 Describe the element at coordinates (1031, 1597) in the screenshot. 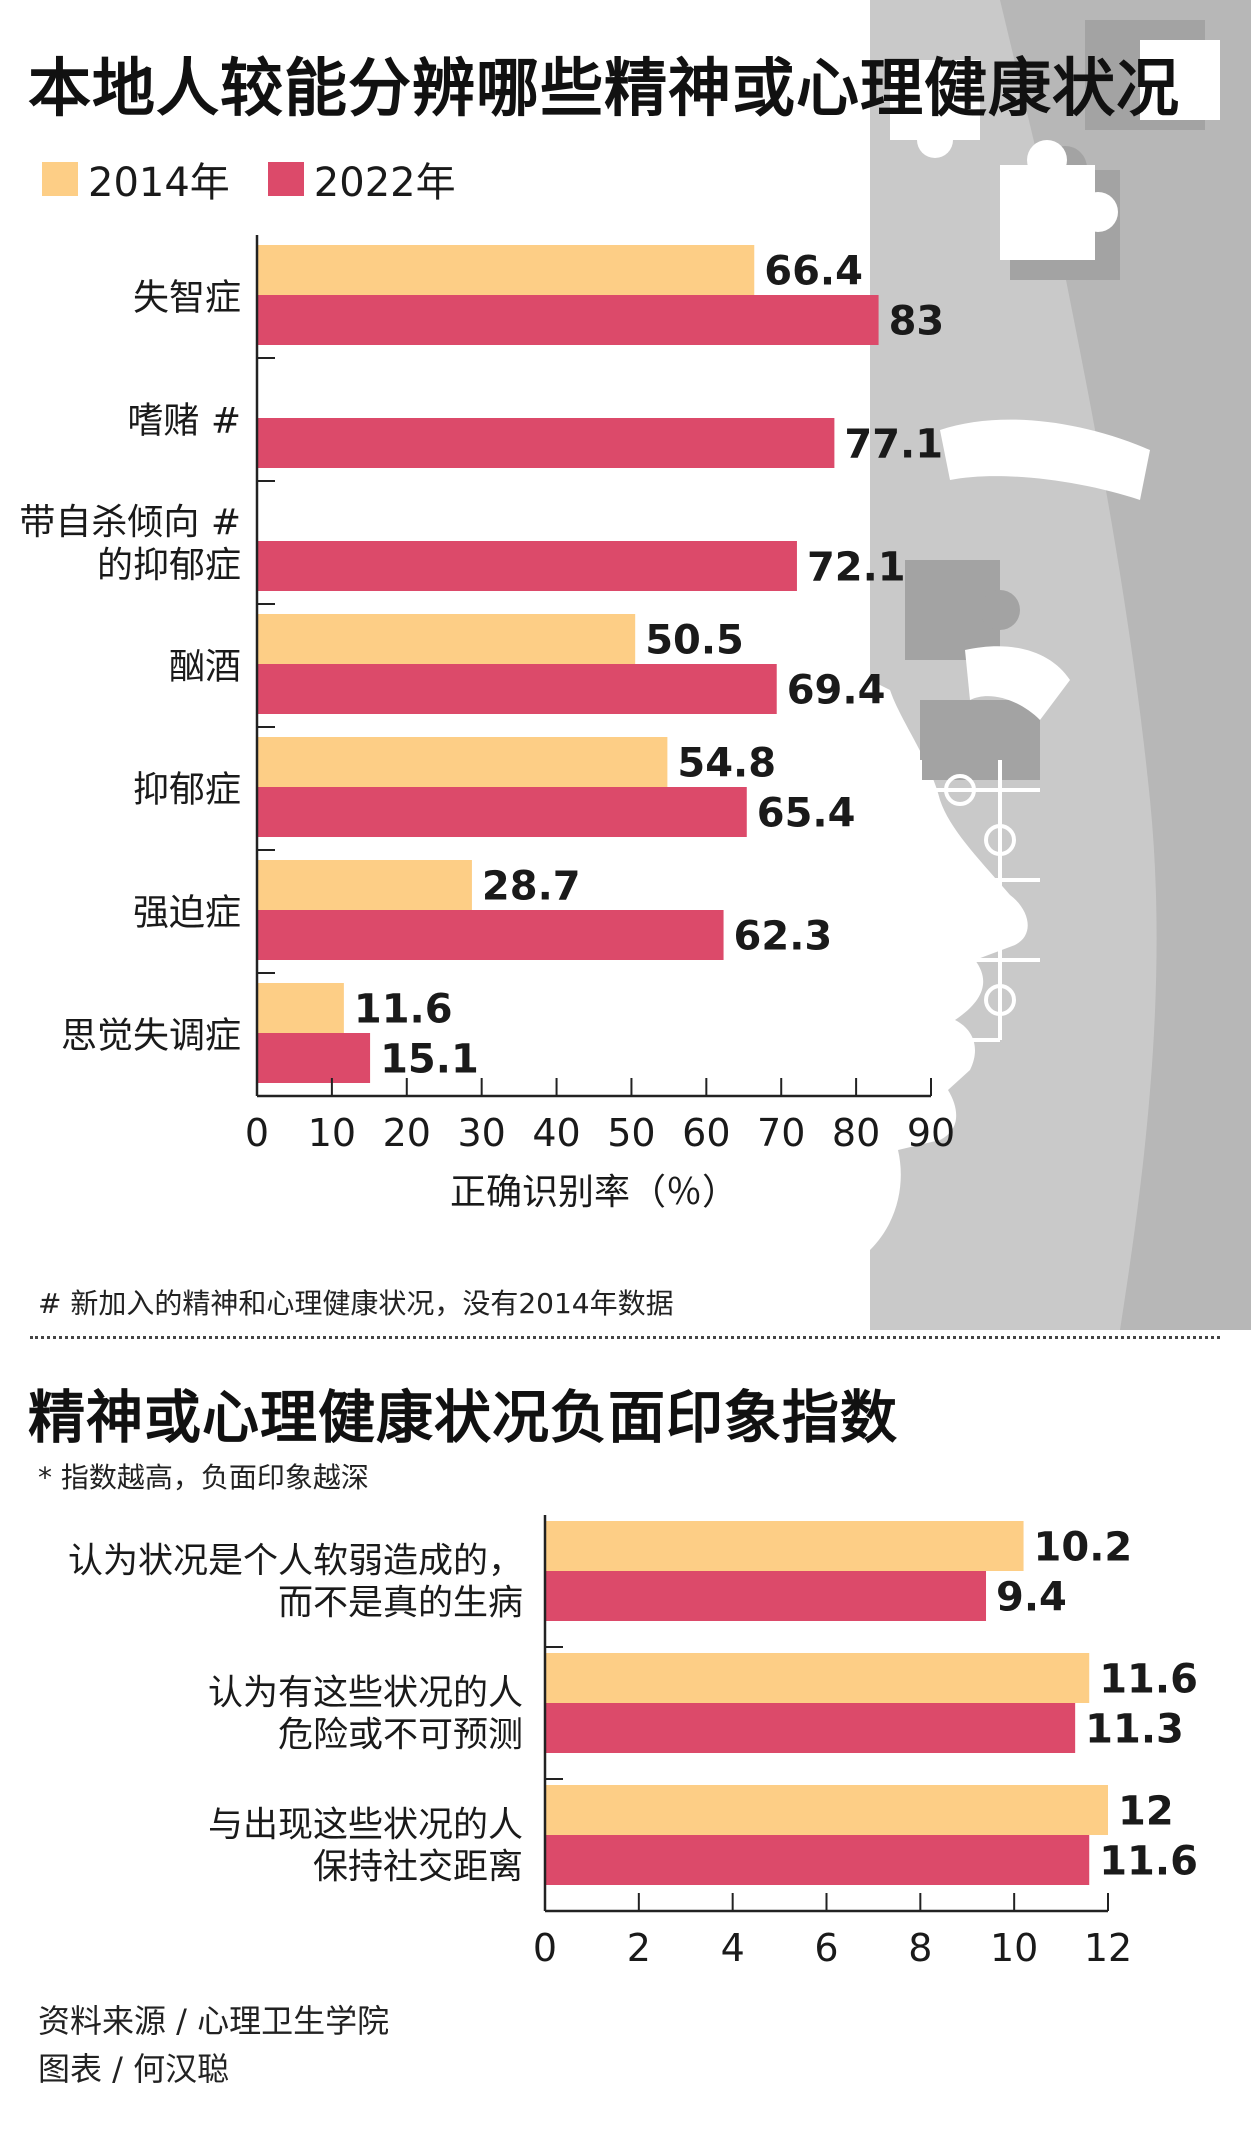

I see `data-label: 9.4` at that location.